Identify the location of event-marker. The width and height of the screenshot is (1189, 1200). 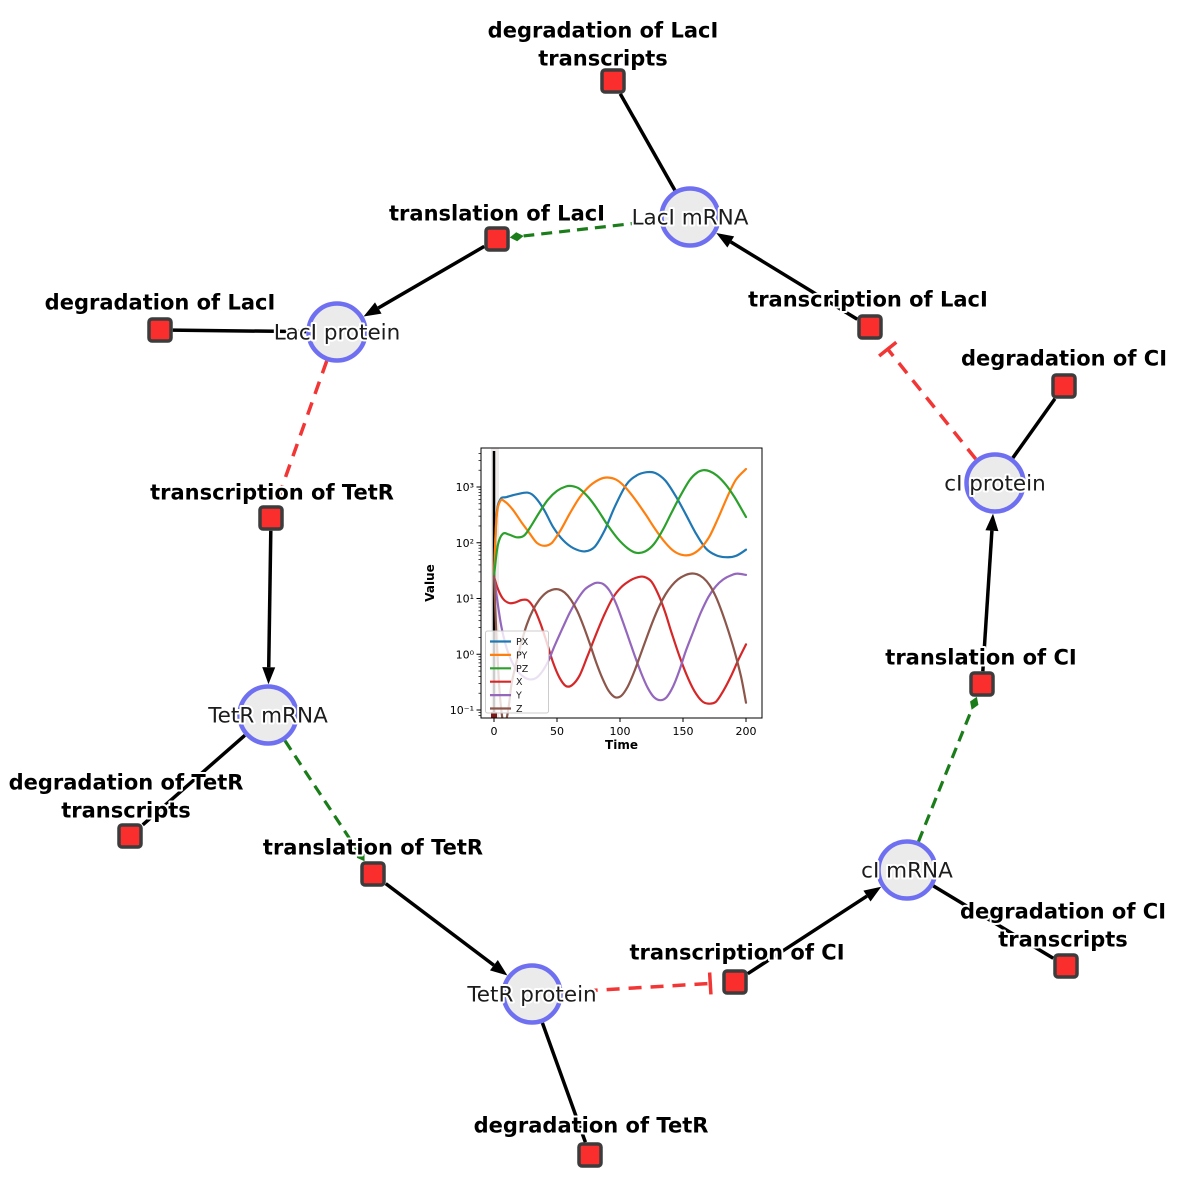
(494, 715).